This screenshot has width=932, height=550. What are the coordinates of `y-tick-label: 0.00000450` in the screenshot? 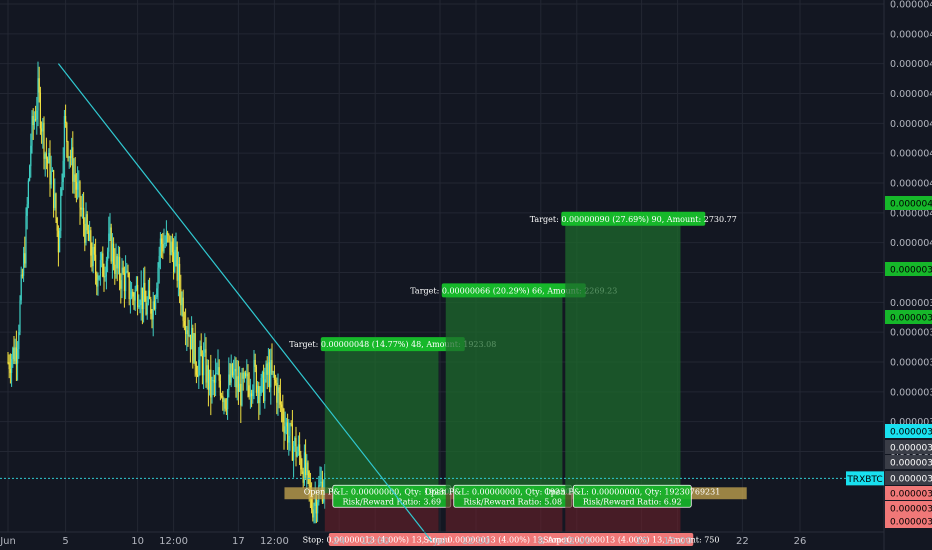 It's located at (911, 124).